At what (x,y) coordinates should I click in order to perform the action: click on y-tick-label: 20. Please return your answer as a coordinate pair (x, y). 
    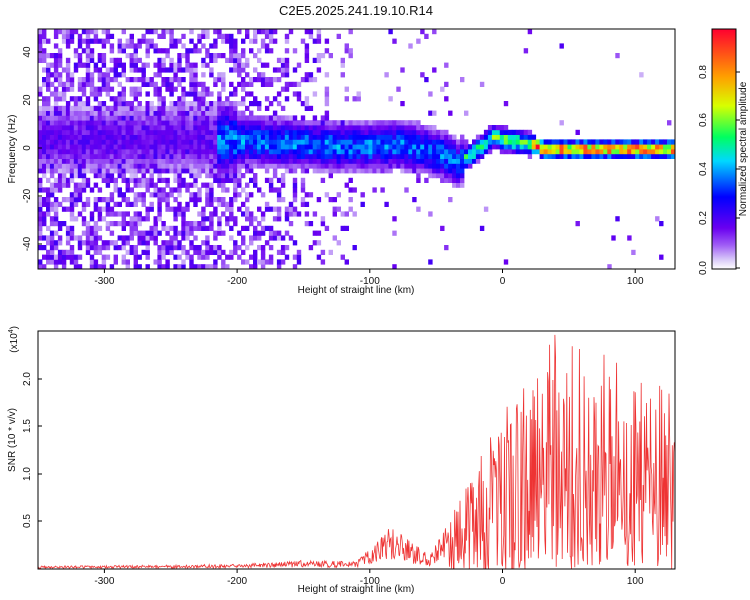
    Looking at the image, I should click on (27, 100).